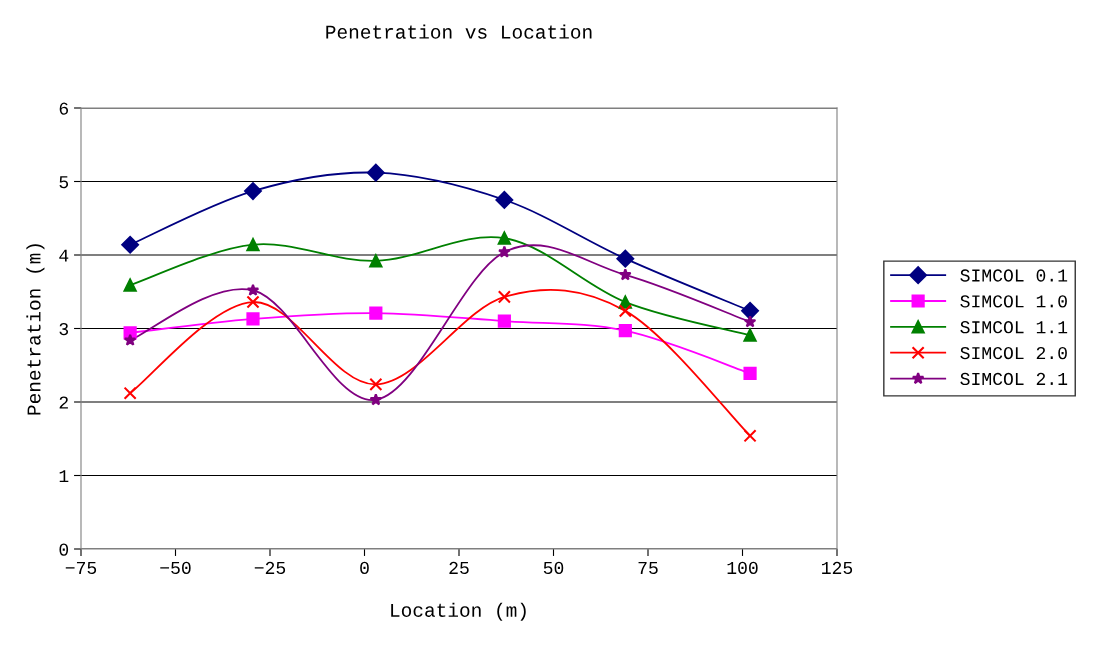  What do you see at coordinates (64, 108) in the screenshot?
I see `y-tick-label: 6` at bounding box center [64, 108].